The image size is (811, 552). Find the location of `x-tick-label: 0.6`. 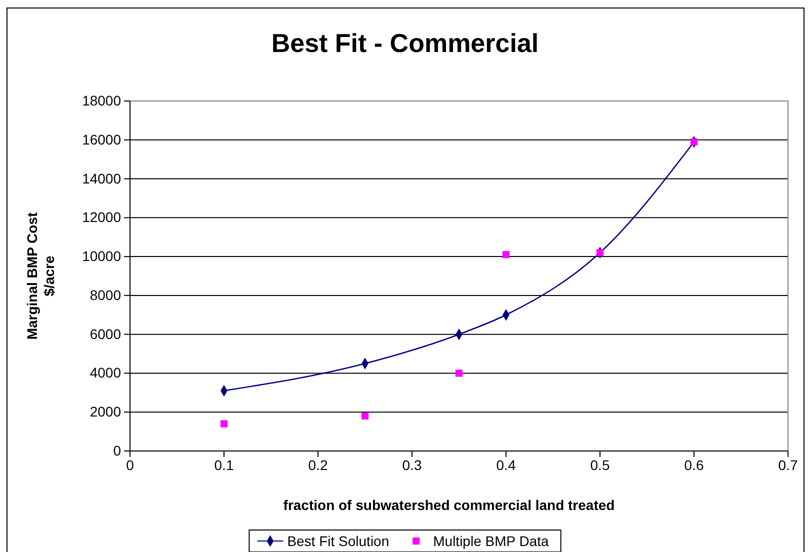

x-tick-label: 0.6 is located at coordinates (694, 464).